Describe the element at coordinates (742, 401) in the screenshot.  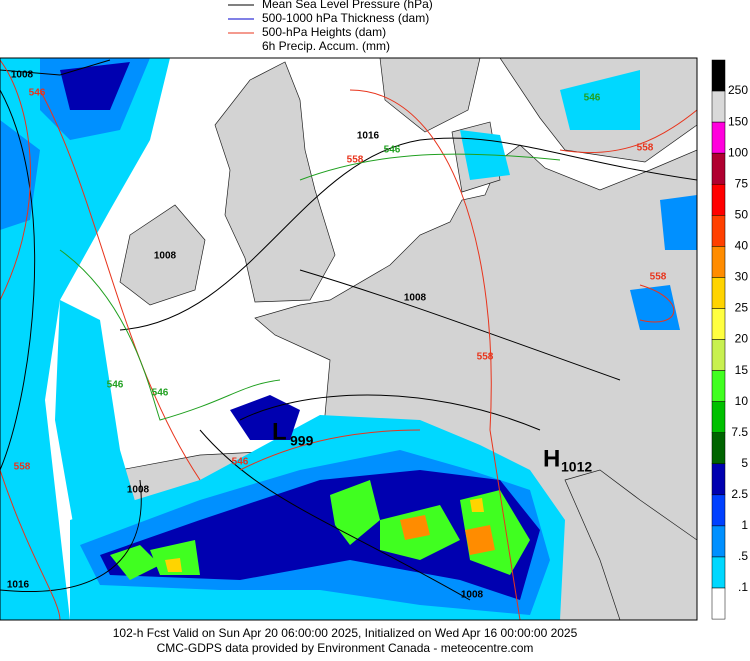
I see `colorbar-label: 10` at that location.